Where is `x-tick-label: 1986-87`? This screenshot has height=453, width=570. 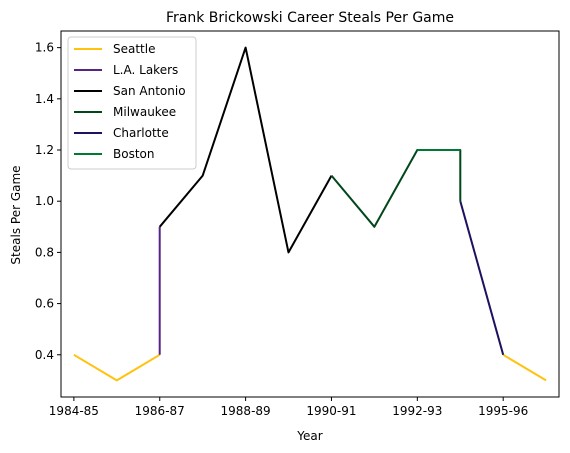 x-tick-label: 1986-87 is located at coordinates (160, 411).